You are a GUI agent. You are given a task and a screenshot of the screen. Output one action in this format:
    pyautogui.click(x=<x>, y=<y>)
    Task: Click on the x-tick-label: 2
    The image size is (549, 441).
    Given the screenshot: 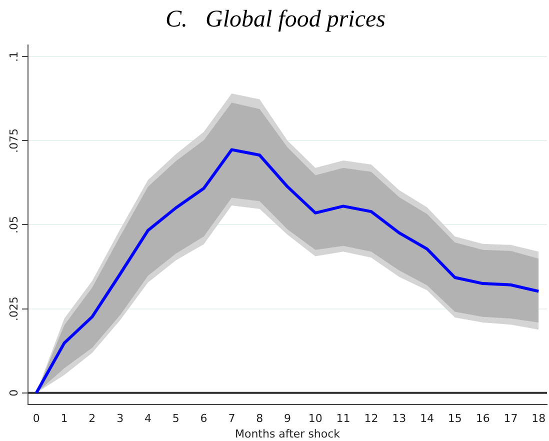 What is the action you would take?
    pyautogui.click(x=92, y=419)
    